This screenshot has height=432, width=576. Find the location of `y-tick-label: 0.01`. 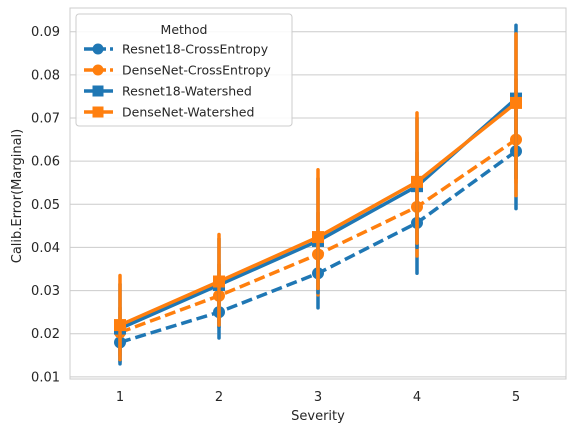

y-tick-label: 0.01 is located at coordinates (45, 377).